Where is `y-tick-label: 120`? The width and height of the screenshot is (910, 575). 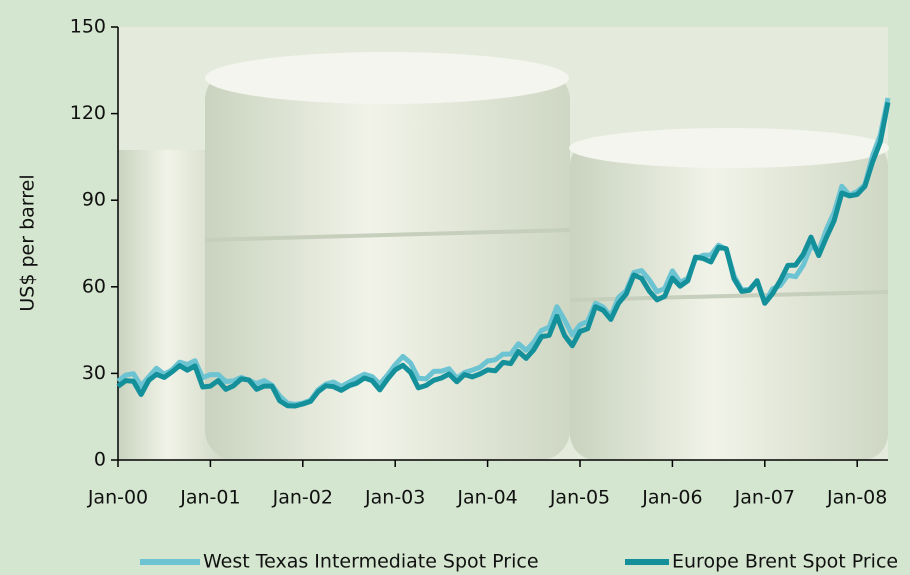
y-tick-label: 120 is located at coordinates (88, 113).